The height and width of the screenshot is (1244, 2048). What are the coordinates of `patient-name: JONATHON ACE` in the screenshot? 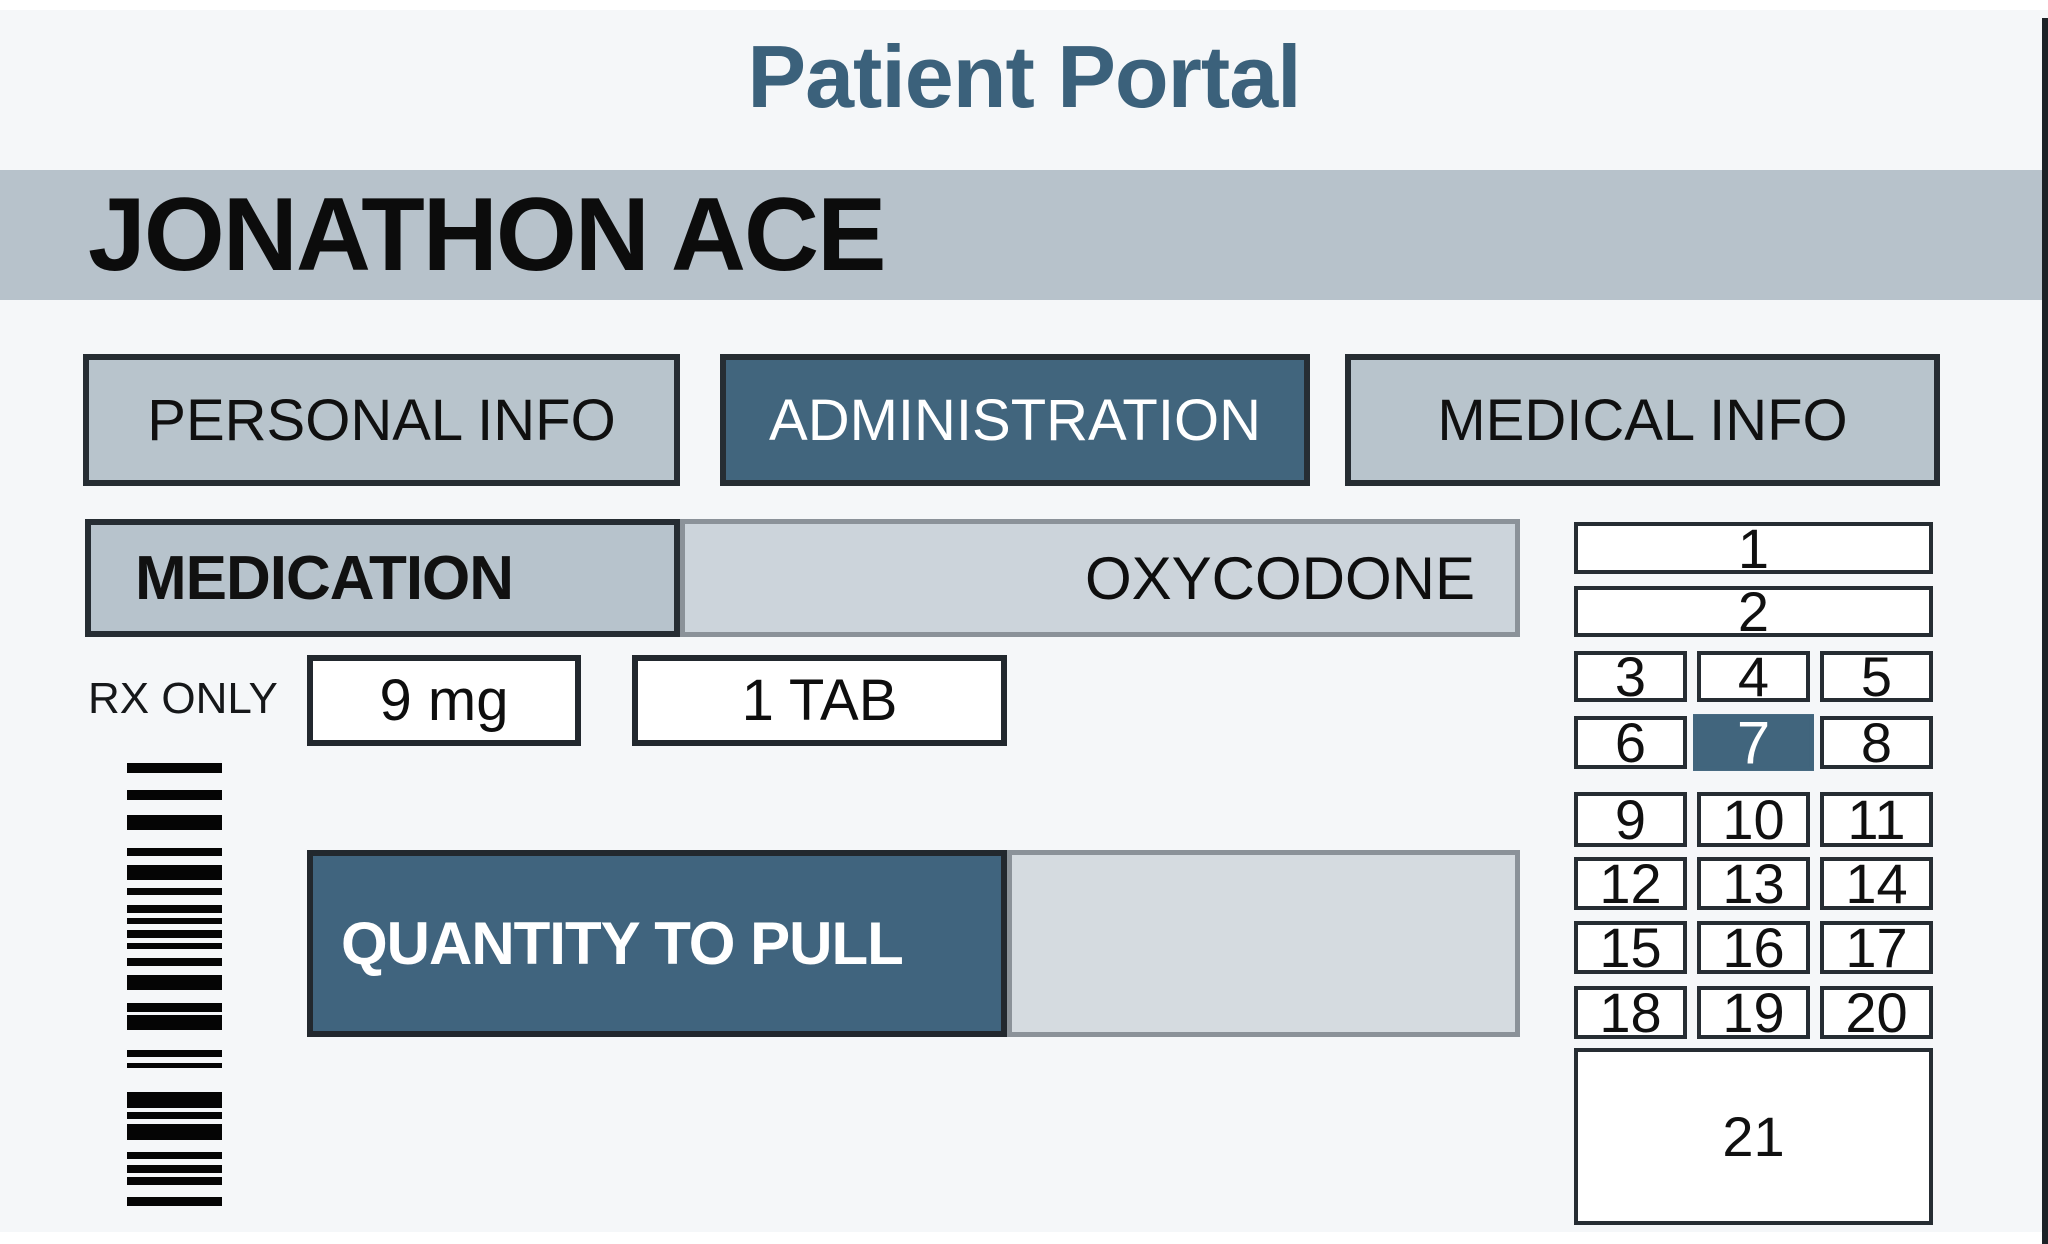 It's located at (487, 234).